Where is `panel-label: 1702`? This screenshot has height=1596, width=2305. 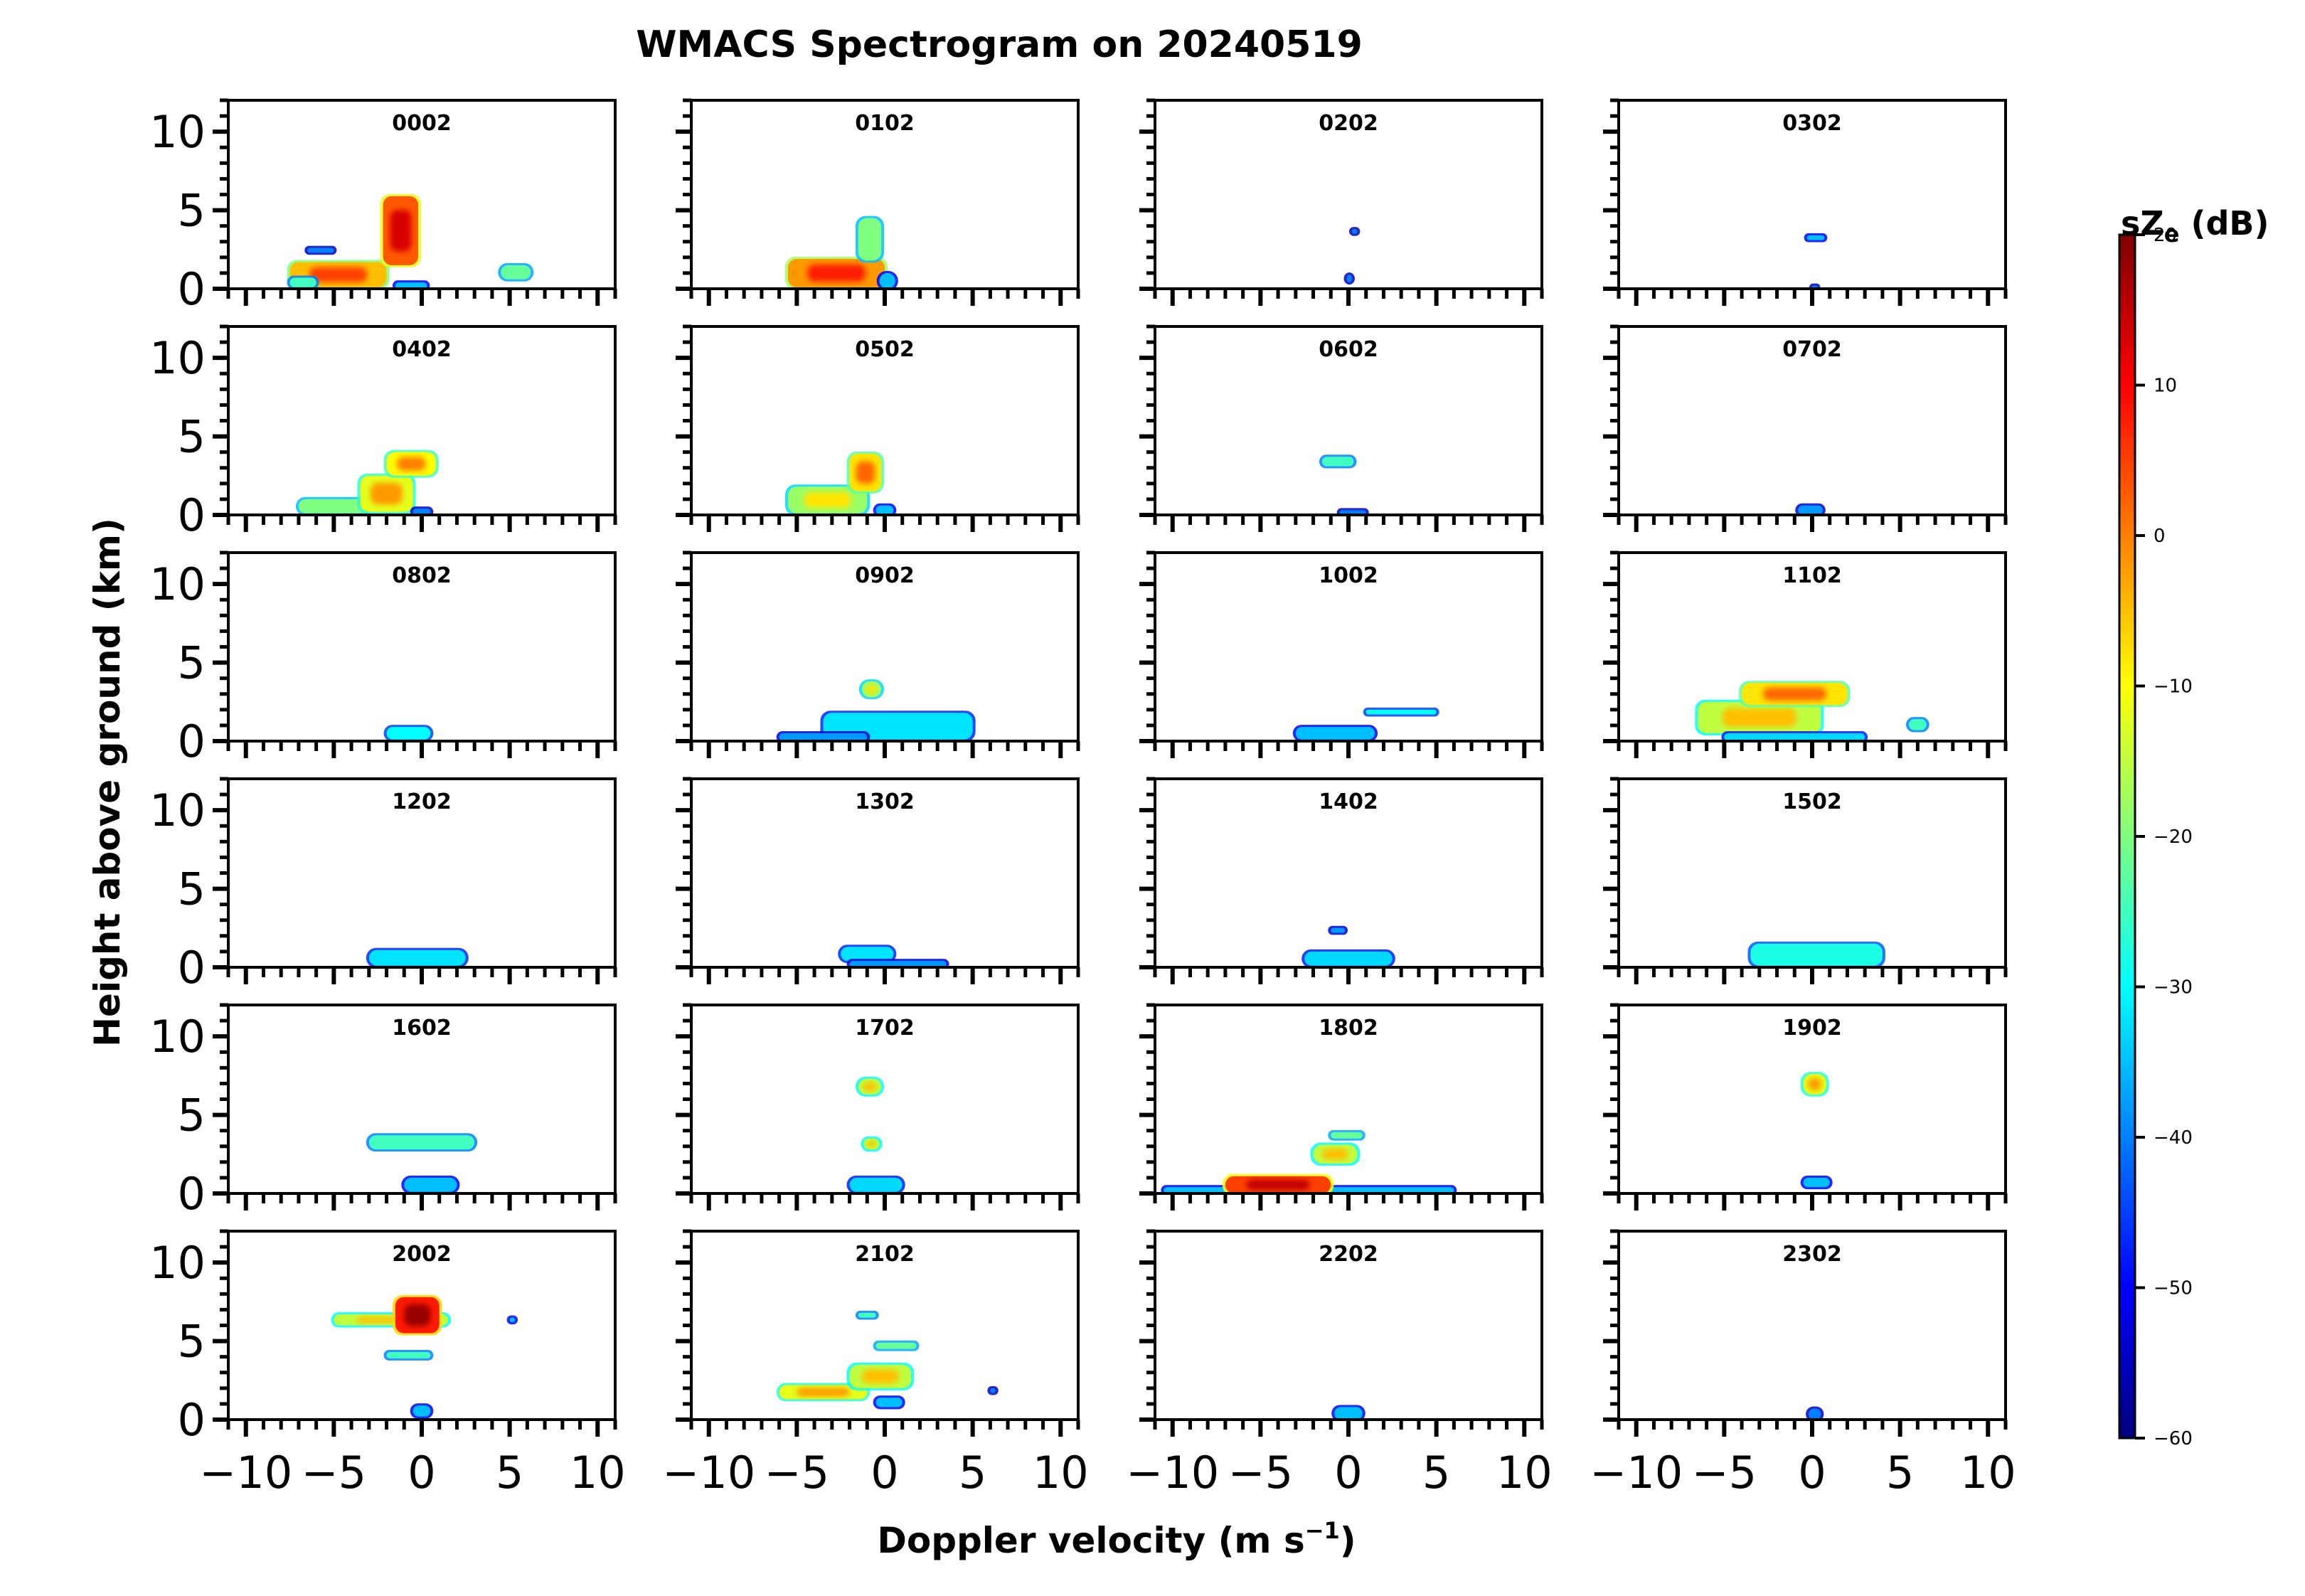
panel-label: 1702 is located at coordinates (885, 1028).